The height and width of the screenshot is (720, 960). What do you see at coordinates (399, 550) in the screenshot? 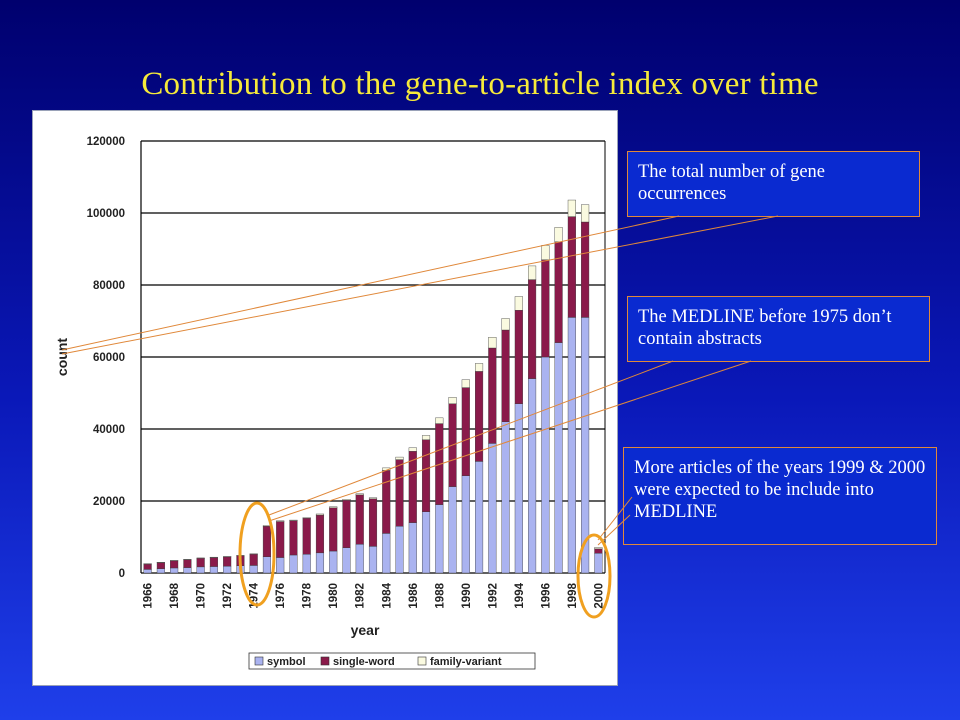
I see `bar-symbol-1985` at bounding box center [399, 550].